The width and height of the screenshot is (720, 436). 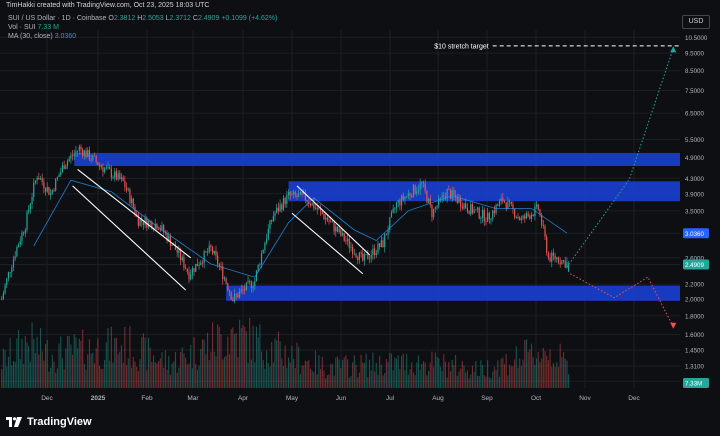 I want to click on ohlc-key: C, so click(x=194, y=18).